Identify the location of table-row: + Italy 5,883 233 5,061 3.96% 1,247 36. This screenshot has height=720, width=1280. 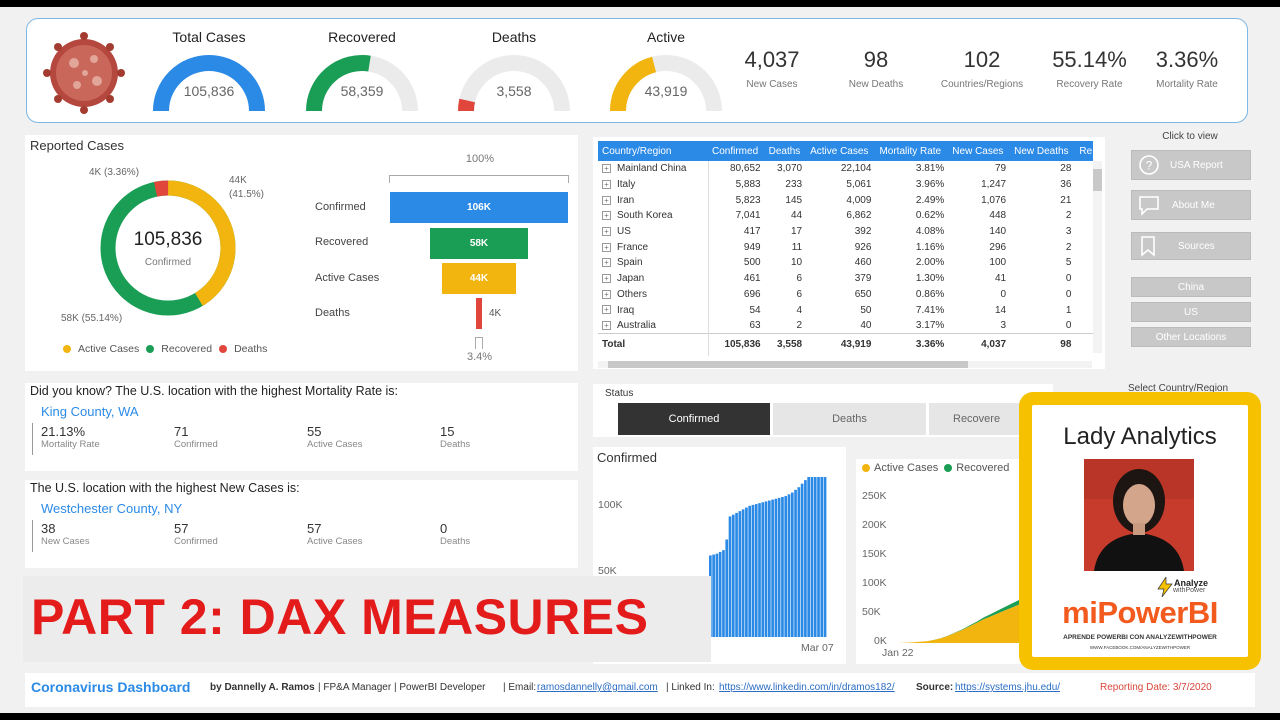
(845, 184).